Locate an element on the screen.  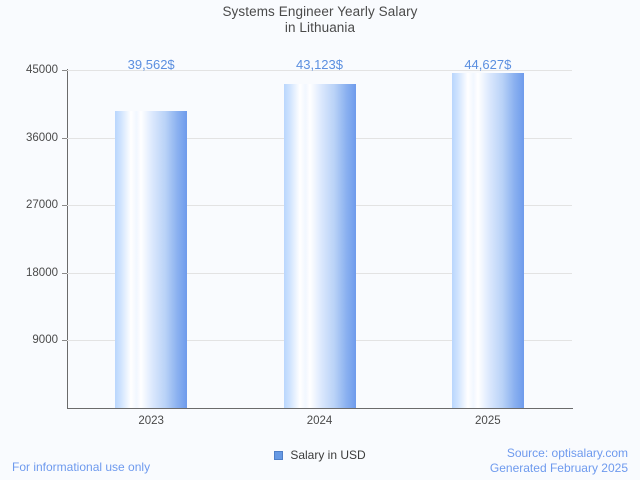
x-axis-label-2025: 2025 is located at coordinates (488, 421).